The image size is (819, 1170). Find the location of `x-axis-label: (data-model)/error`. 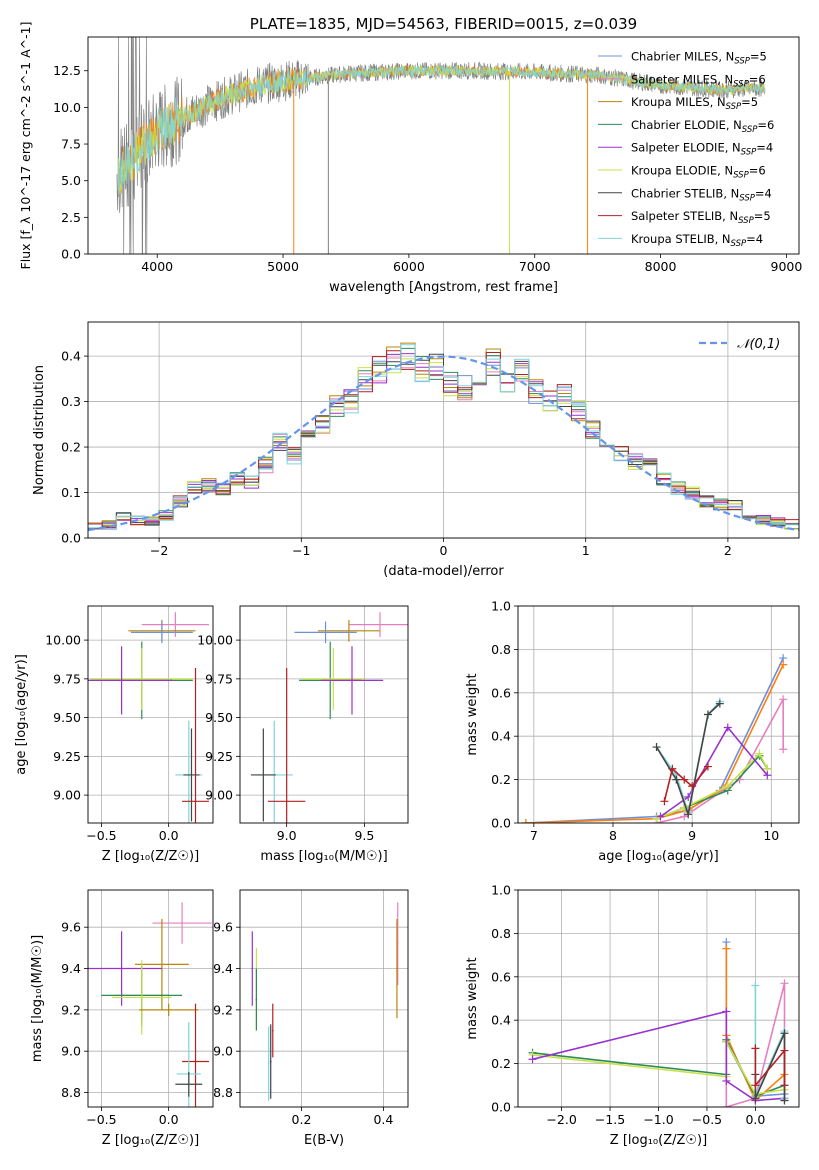

x-axis-label: (data-model)/error is located at coordinates (443, 571).